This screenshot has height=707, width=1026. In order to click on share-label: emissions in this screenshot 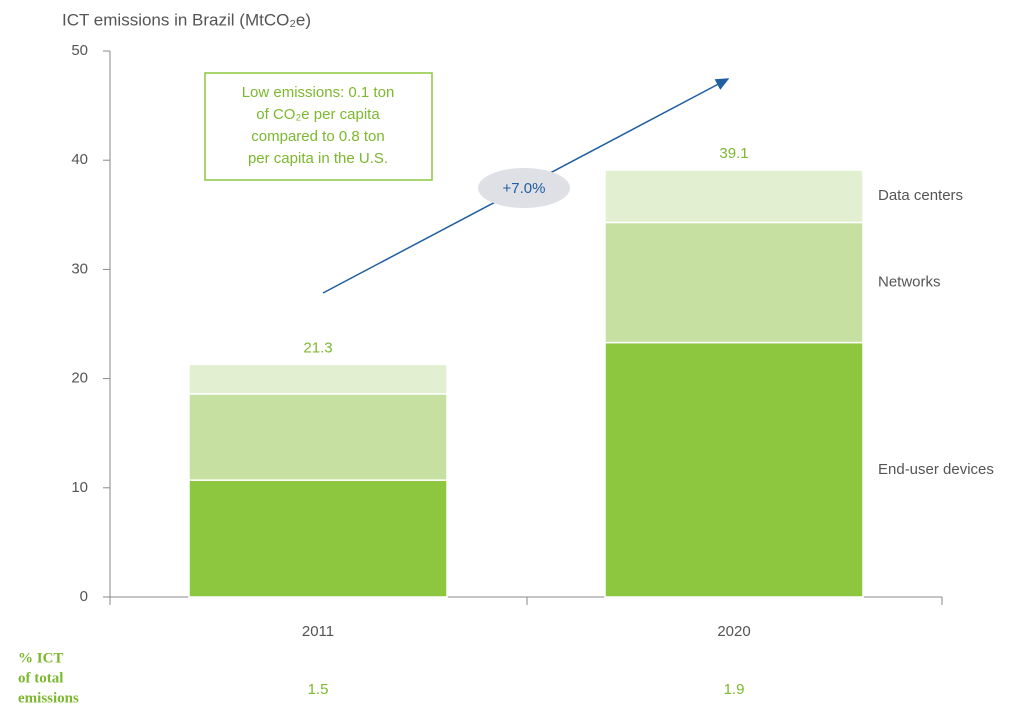, I will do `click(48, 698)`.